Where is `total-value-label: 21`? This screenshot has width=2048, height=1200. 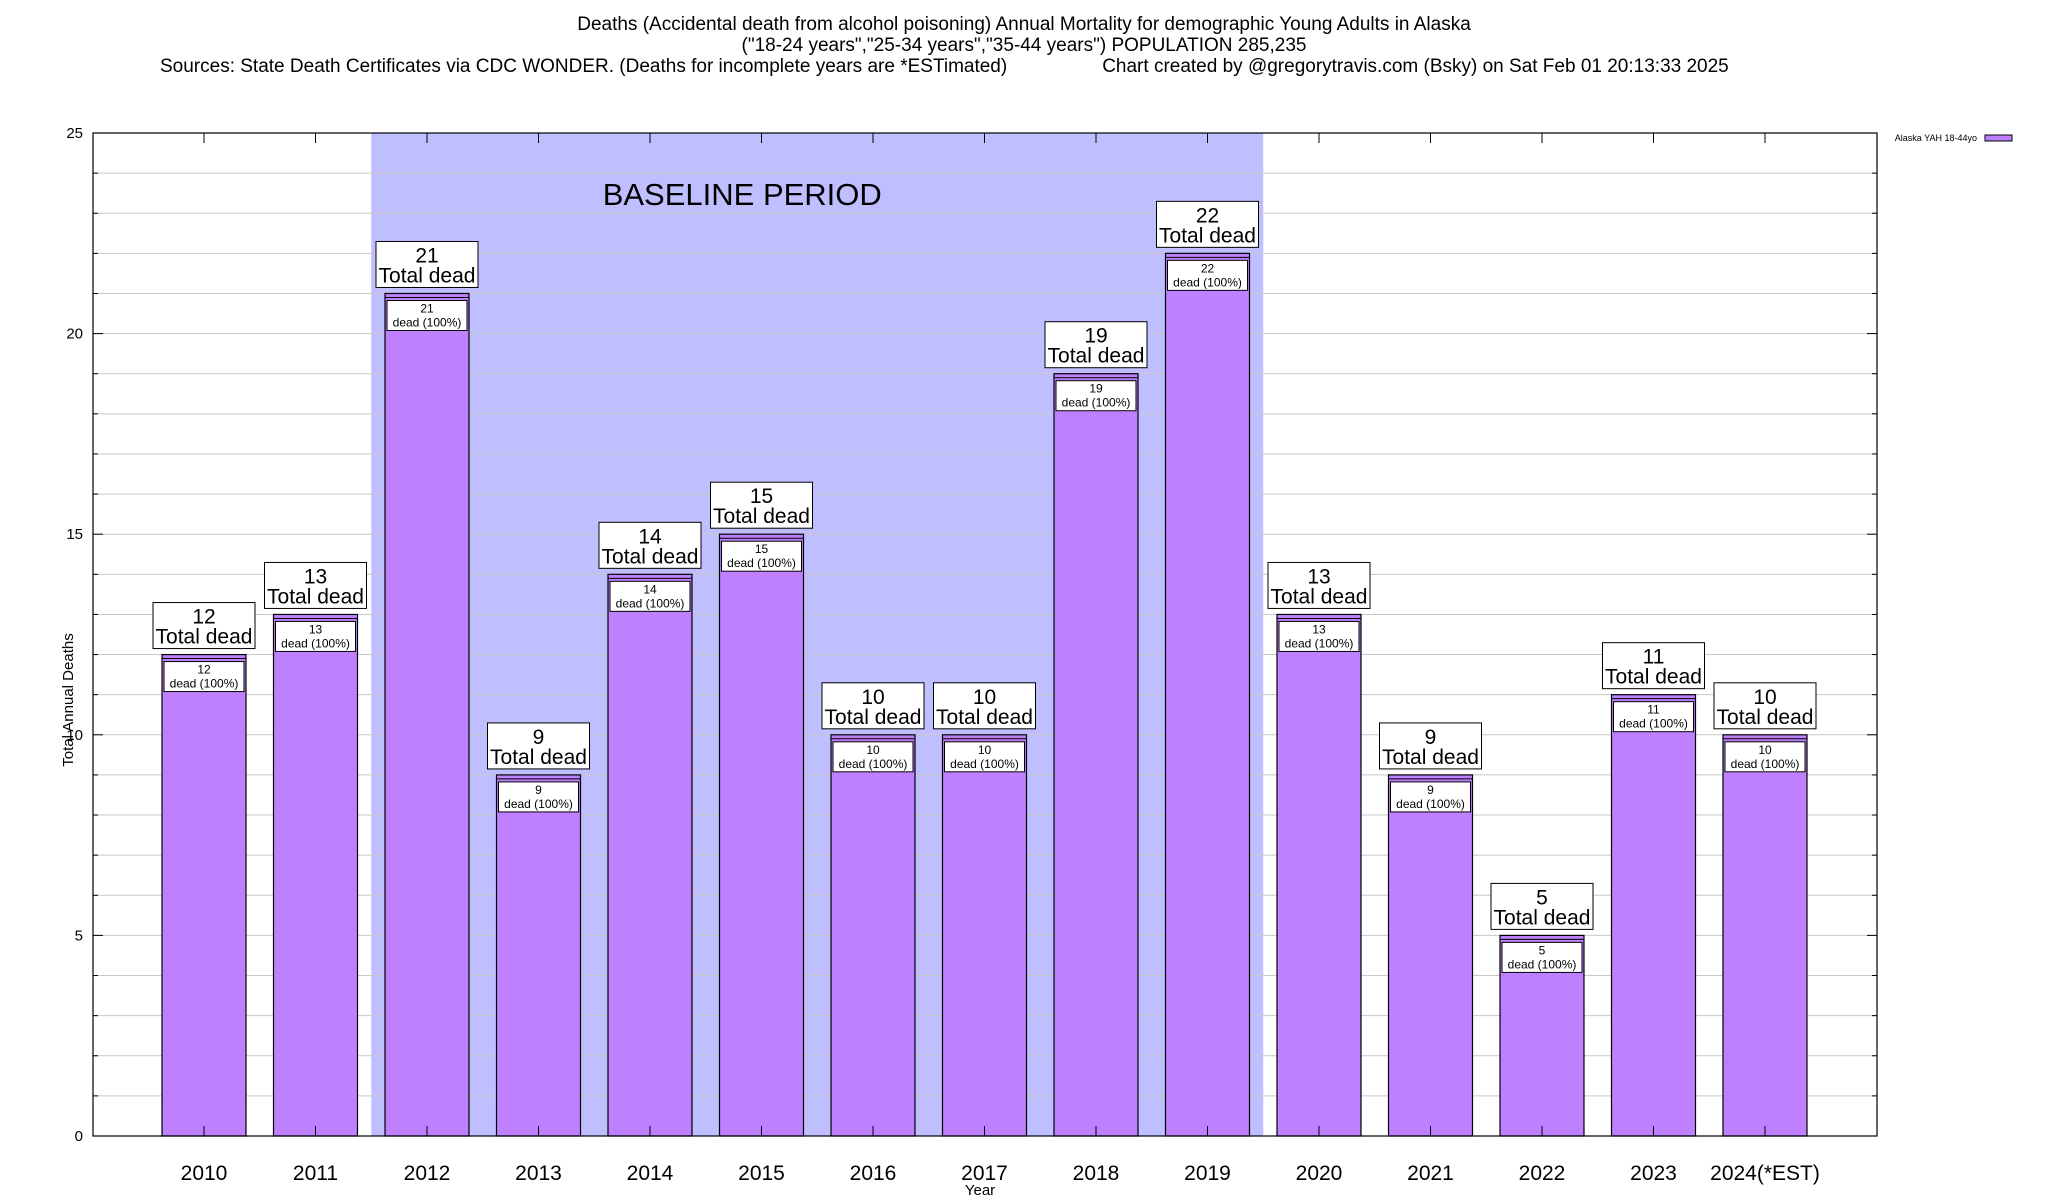
total-value-label: 21 is located at coordinates (426, 255).